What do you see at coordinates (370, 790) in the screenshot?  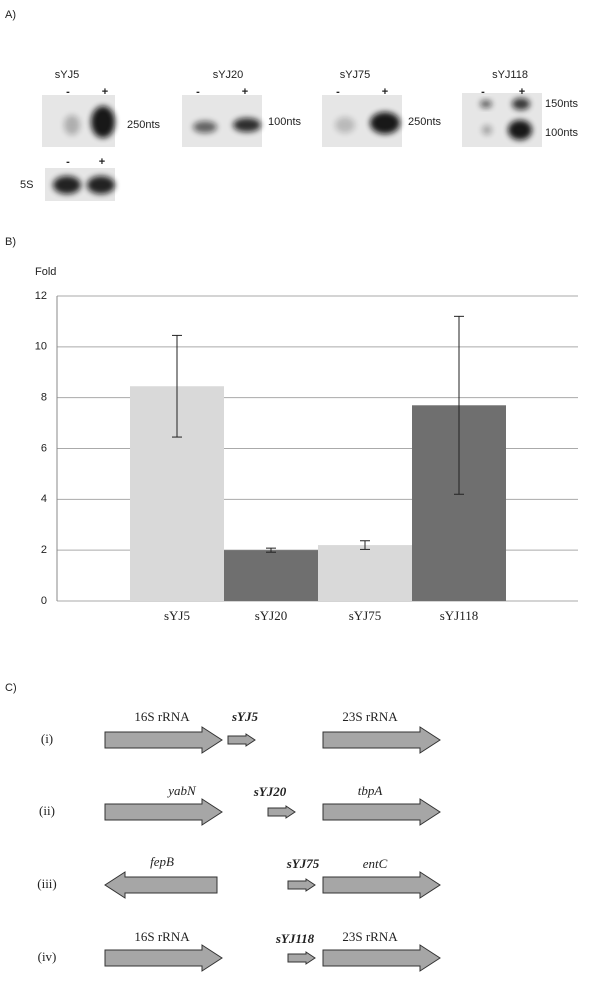 I see `gene-label: tbpA` at bounding box center [370, 790].